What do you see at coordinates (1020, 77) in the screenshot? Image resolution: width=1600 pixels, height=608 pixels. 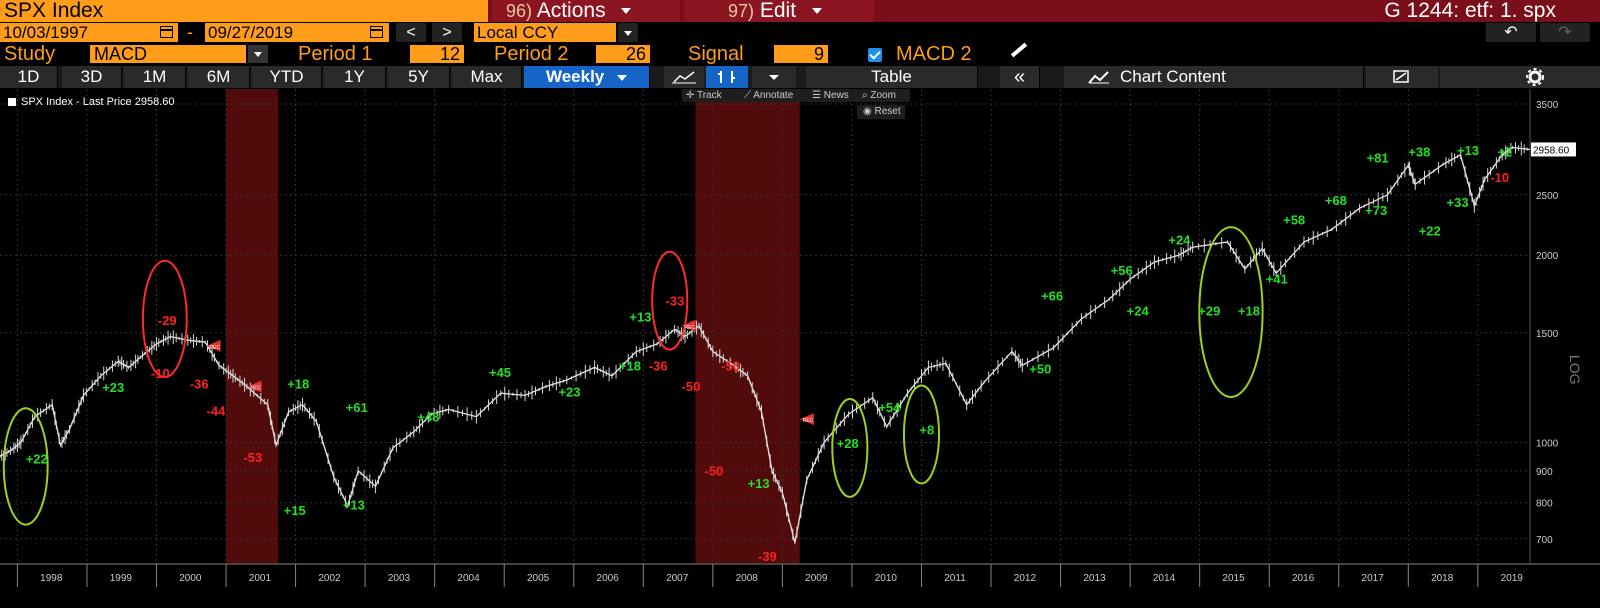 I see `collapse-button: «` at bounding box center [1020, 77].